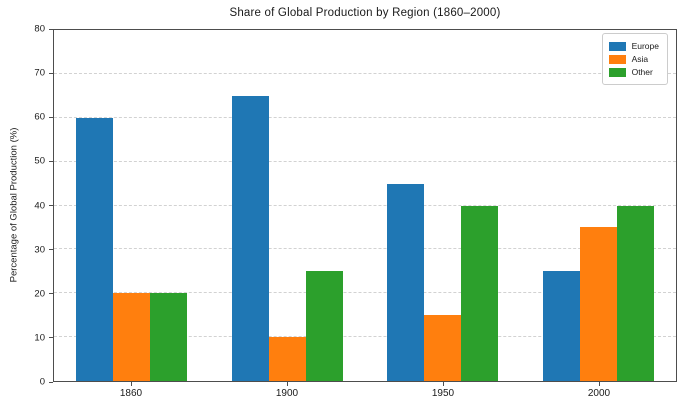  I want to click on x-tick-label-1950: 1950, so click(443, 393).